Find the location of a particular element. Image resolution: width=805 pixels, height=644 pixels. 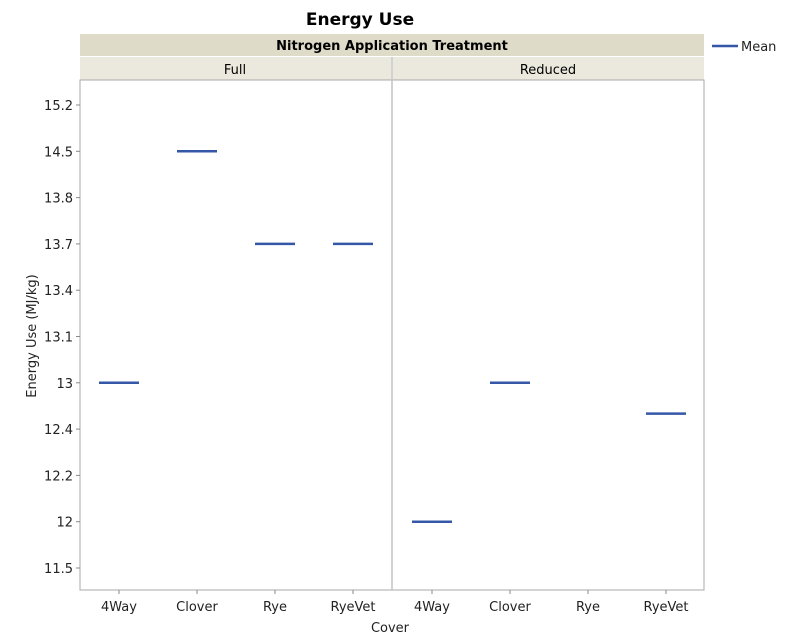

panel-header-reduced is located at coordinates (548, 68).